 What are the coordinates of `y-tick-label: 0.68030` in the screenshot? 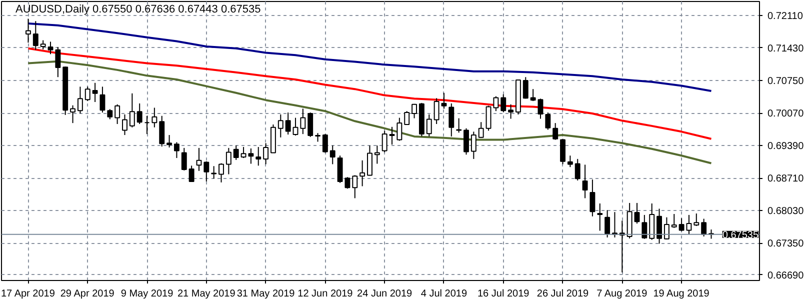 It's located at (786, 212).